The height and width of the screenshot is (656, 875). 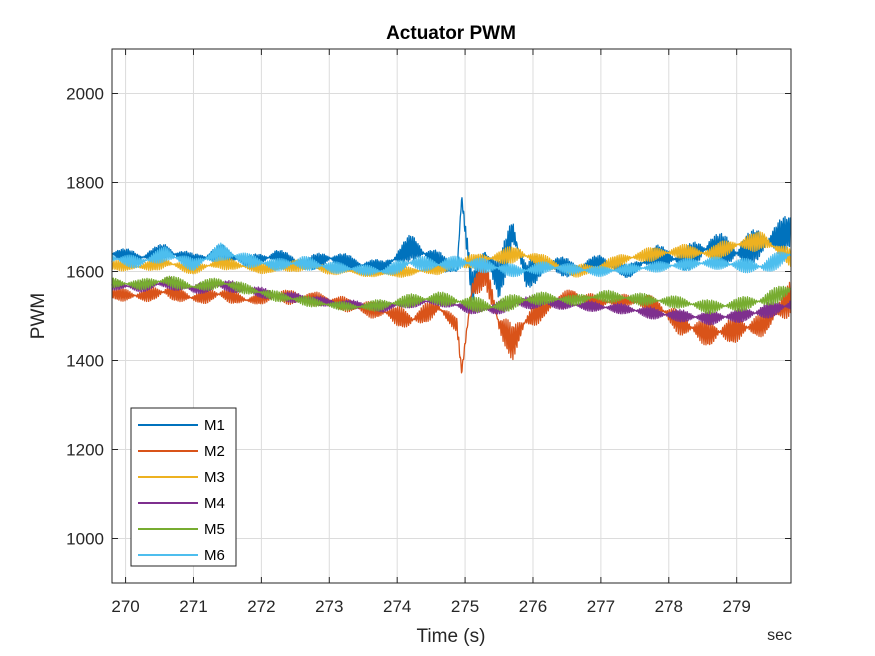 I want to click on y-tick-label: 1600, so click(x=85, y=272).